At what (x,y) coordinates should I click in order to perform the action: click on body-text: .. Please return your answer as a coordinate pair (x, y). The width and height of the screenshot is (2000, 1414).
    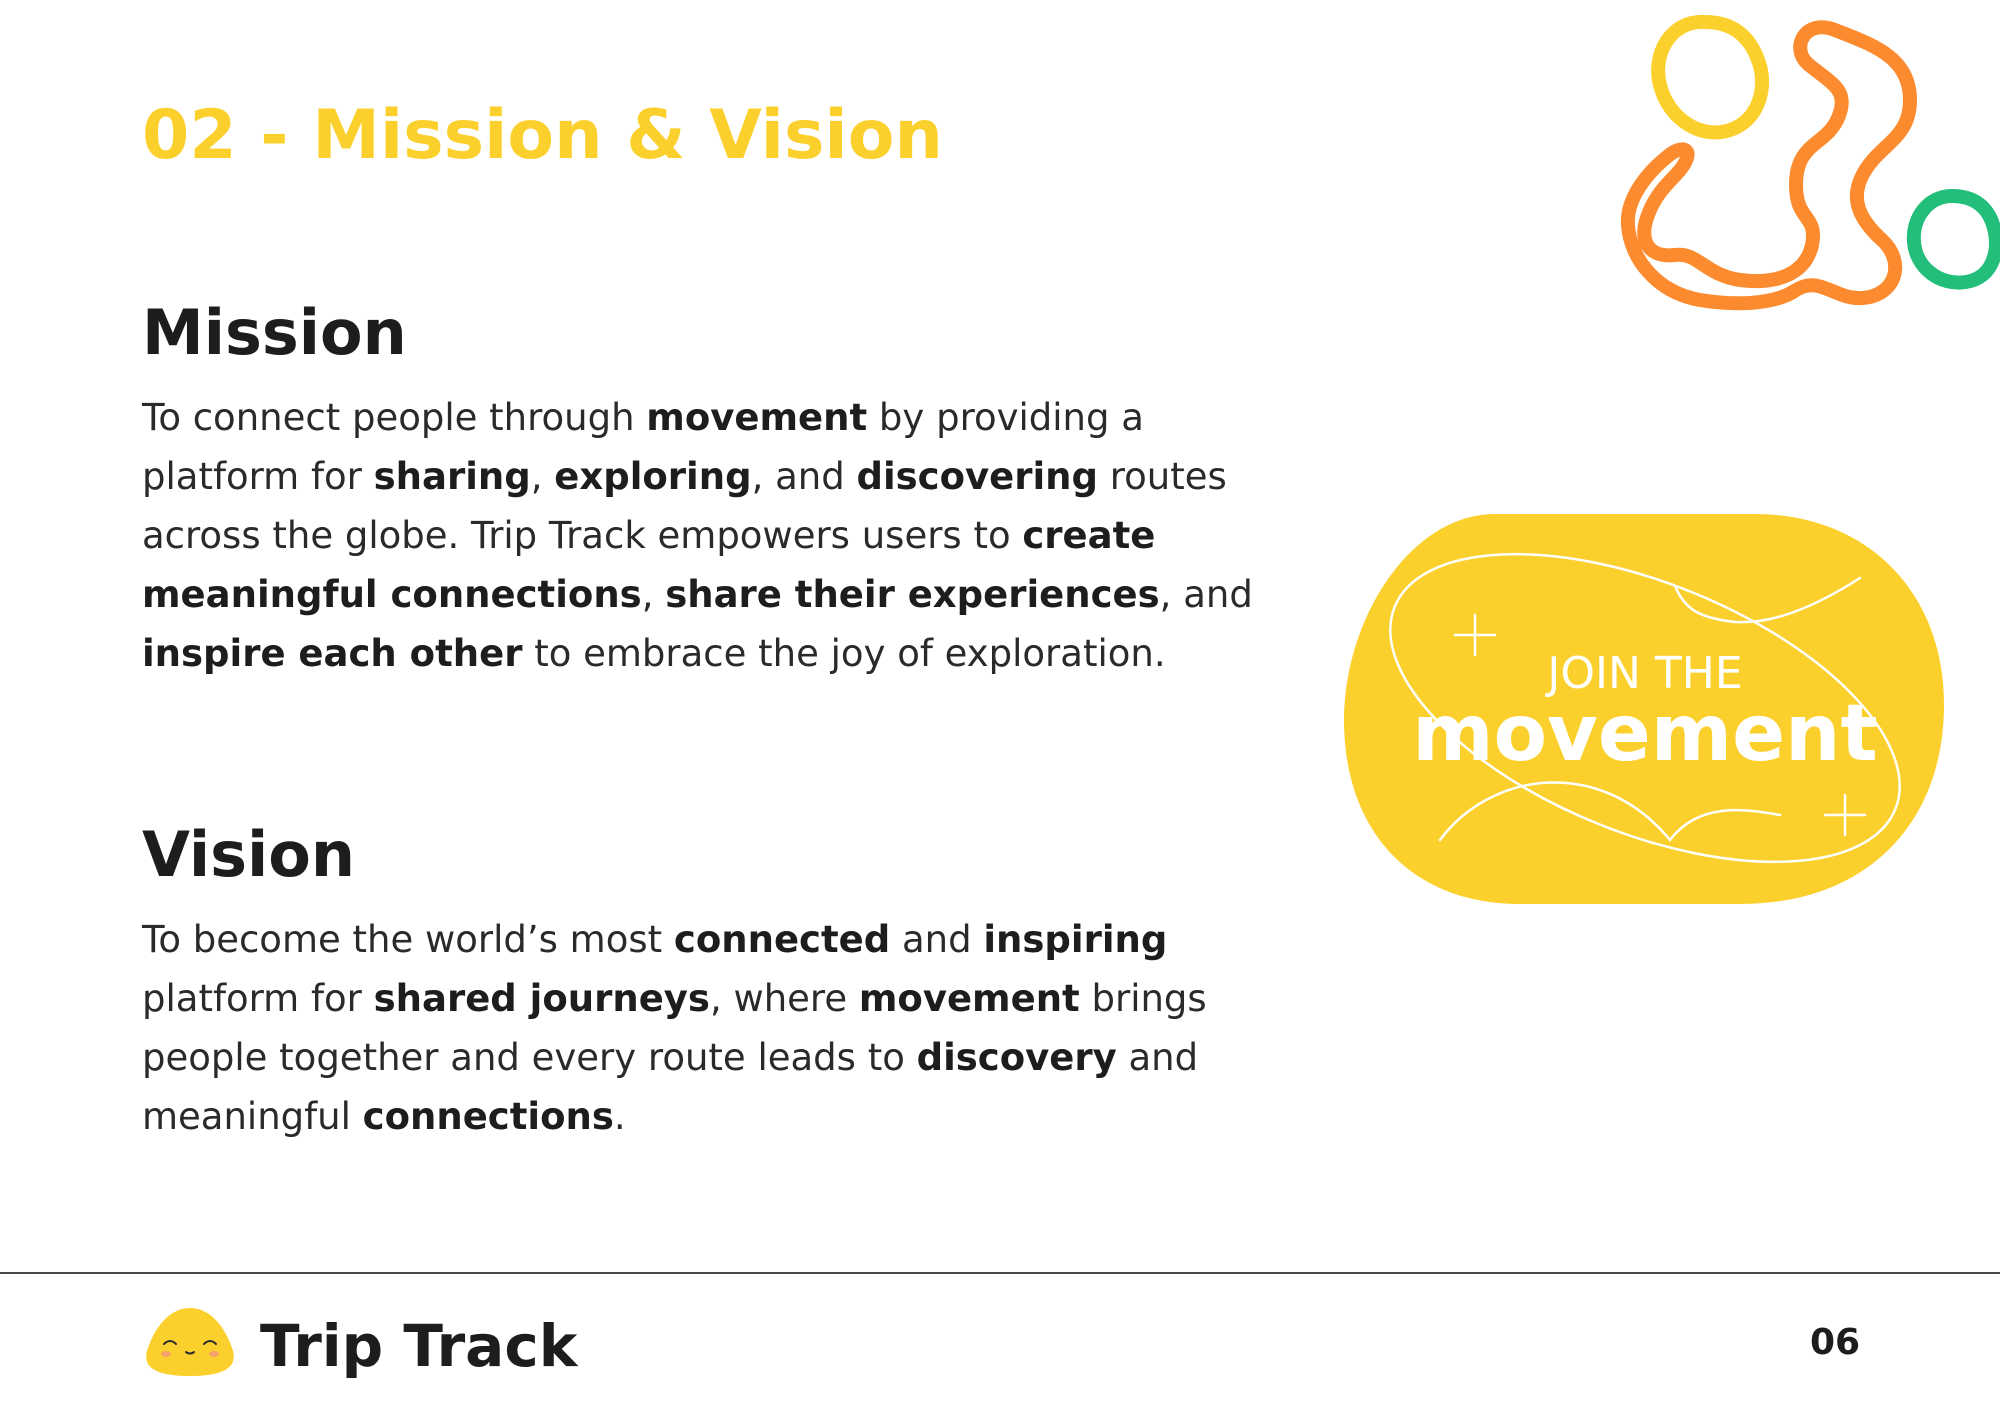
    Looking at the image, I should click on (619, 1116).